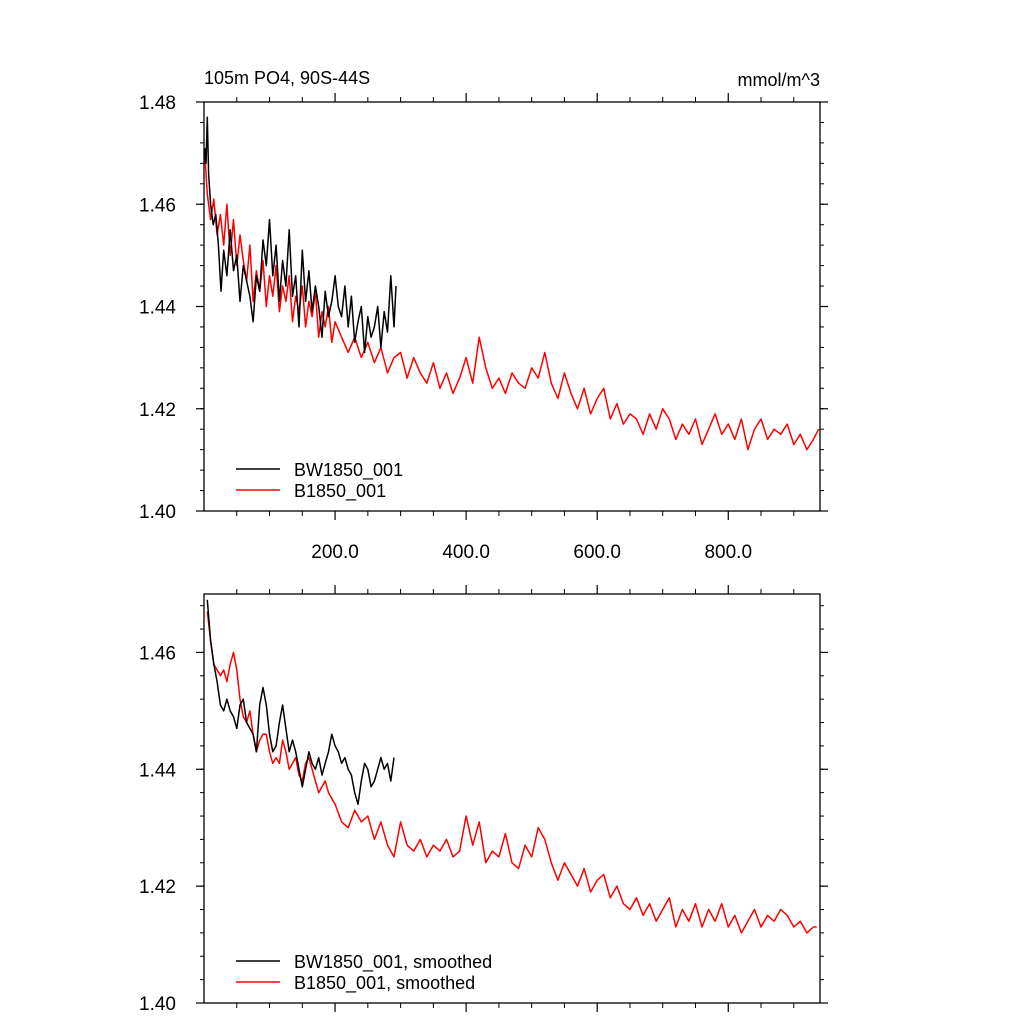  What do you see at coordinates (597, 552) in the screenshot?
I see `top-xtick-label: 600.0` at bounding box center [597, 552].